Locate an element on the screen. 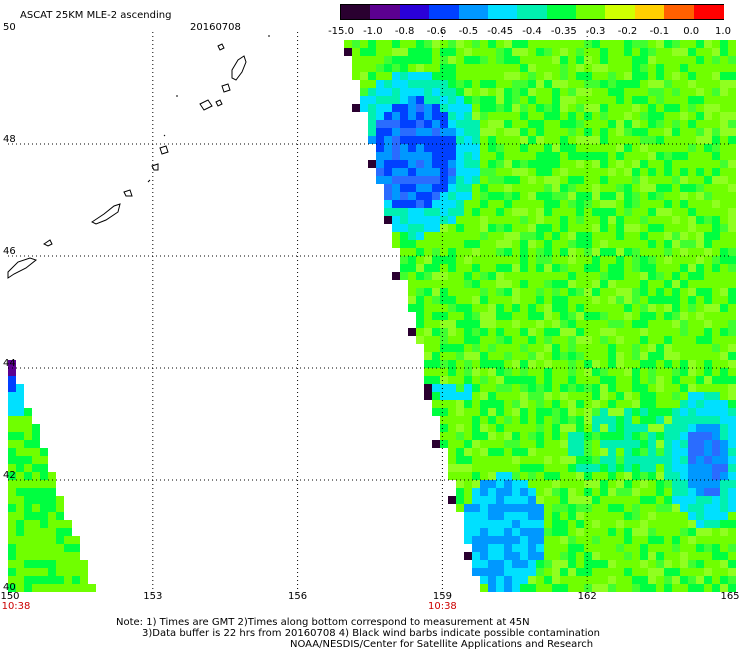 The height and width of the screenshot is (650, 740). swath-time-label: 10:38 is located at coordinates (442, 606).